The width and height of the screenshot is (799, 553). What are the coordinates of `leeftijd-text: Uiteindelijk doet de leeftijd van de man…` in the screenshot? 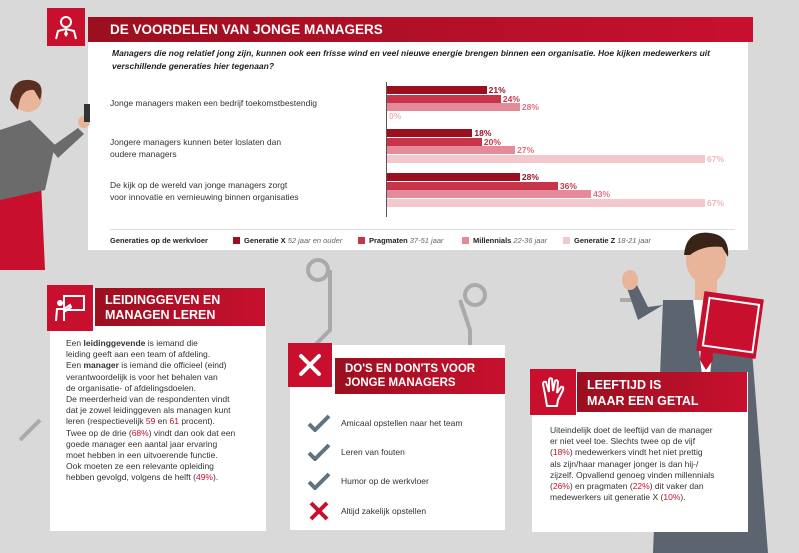 It's located at (647, 464).